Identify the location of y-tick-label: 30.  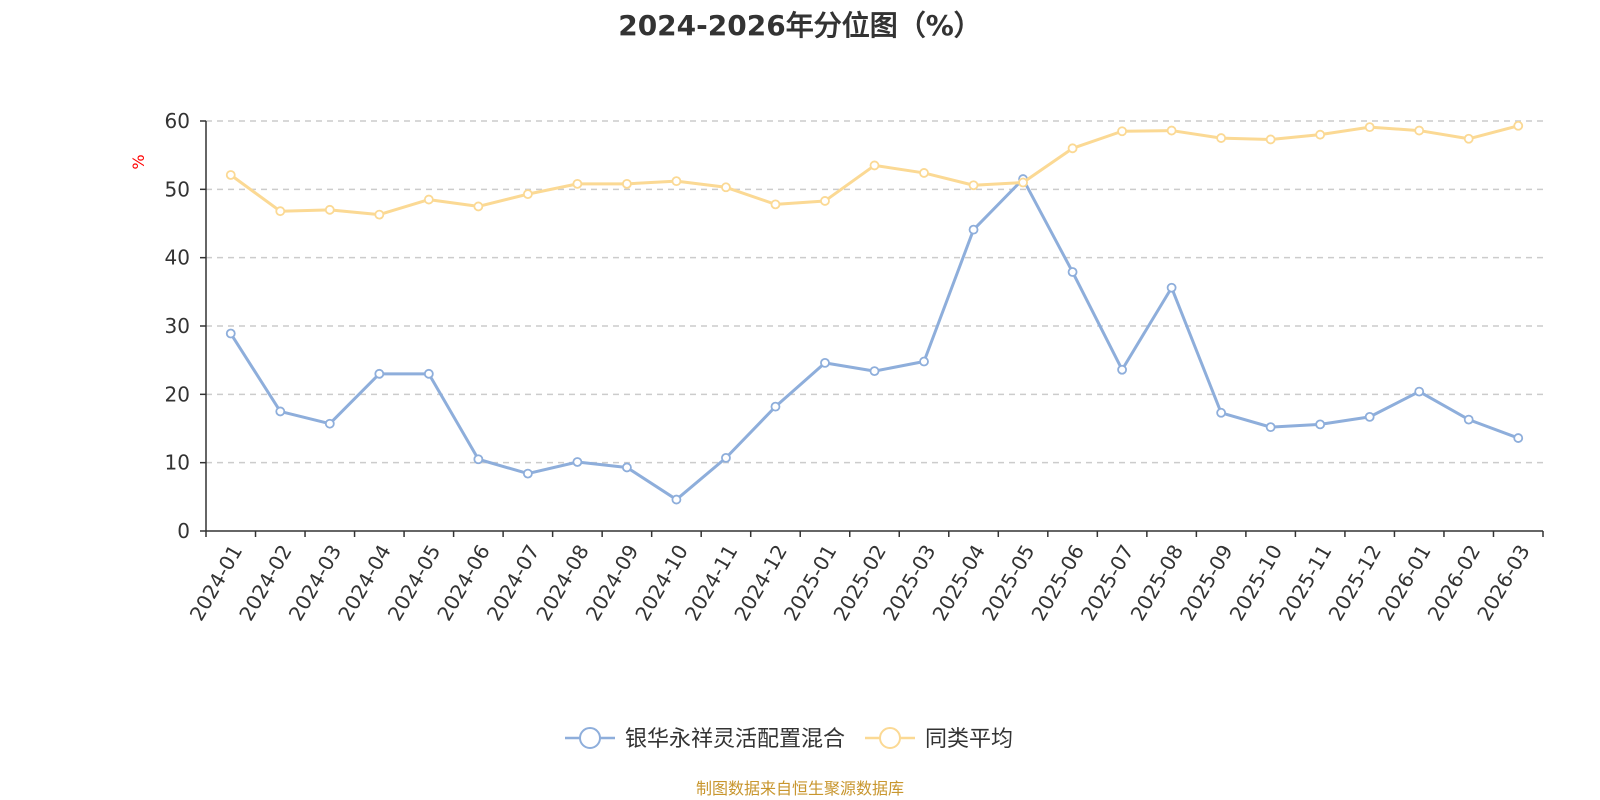
(177, 326).